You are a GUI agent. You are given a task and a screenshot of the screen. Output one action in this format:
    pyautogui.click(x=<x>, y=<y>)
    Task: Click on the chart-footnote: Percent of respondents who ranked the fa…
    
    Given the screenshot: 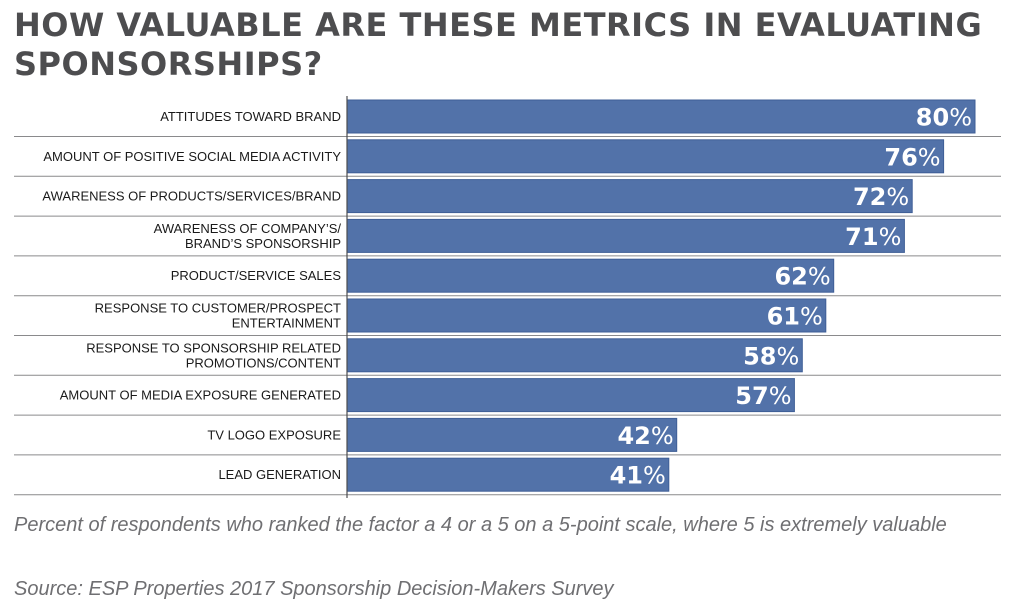 What is the action you would take?
    pyautogui.click(x=480, y=525)
    